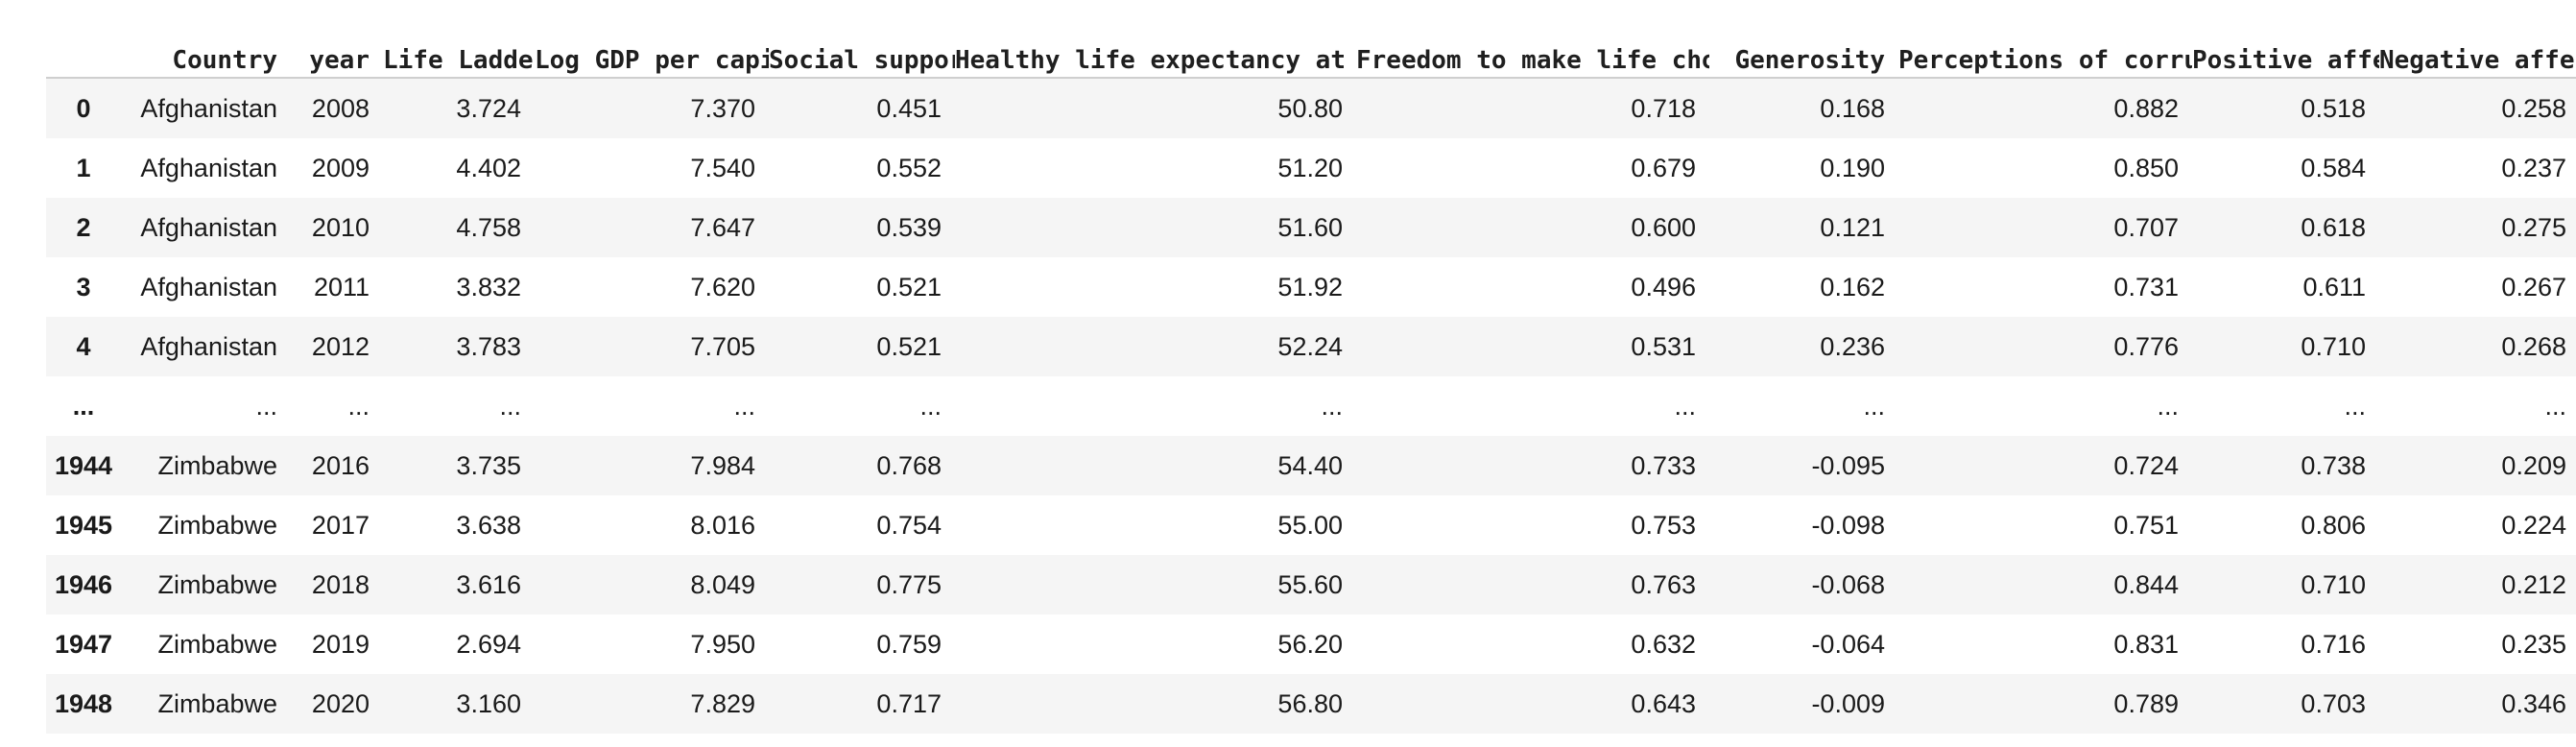 Image resolution: width=2576 pixels, height=747 pixels. Describe the element at coordinates (488, 644) in the screenshot. I see `table-cell: 2.694` at that location.